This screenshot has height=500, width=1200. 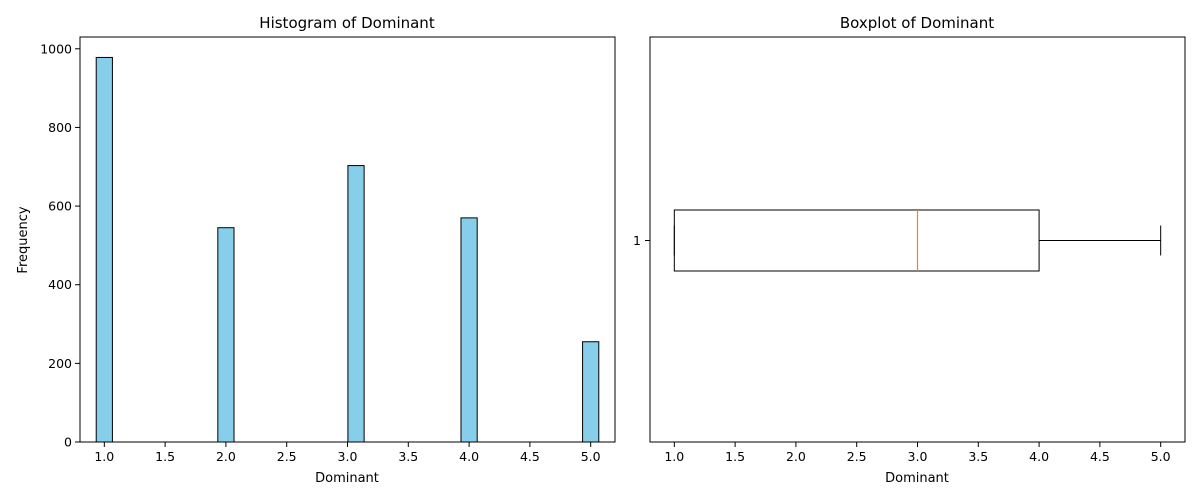 What do you see at coordinates (796, 456) in the screenshot?
I see `boxplot-x-tick-label: 2.0` at bounding box center [796, 456].